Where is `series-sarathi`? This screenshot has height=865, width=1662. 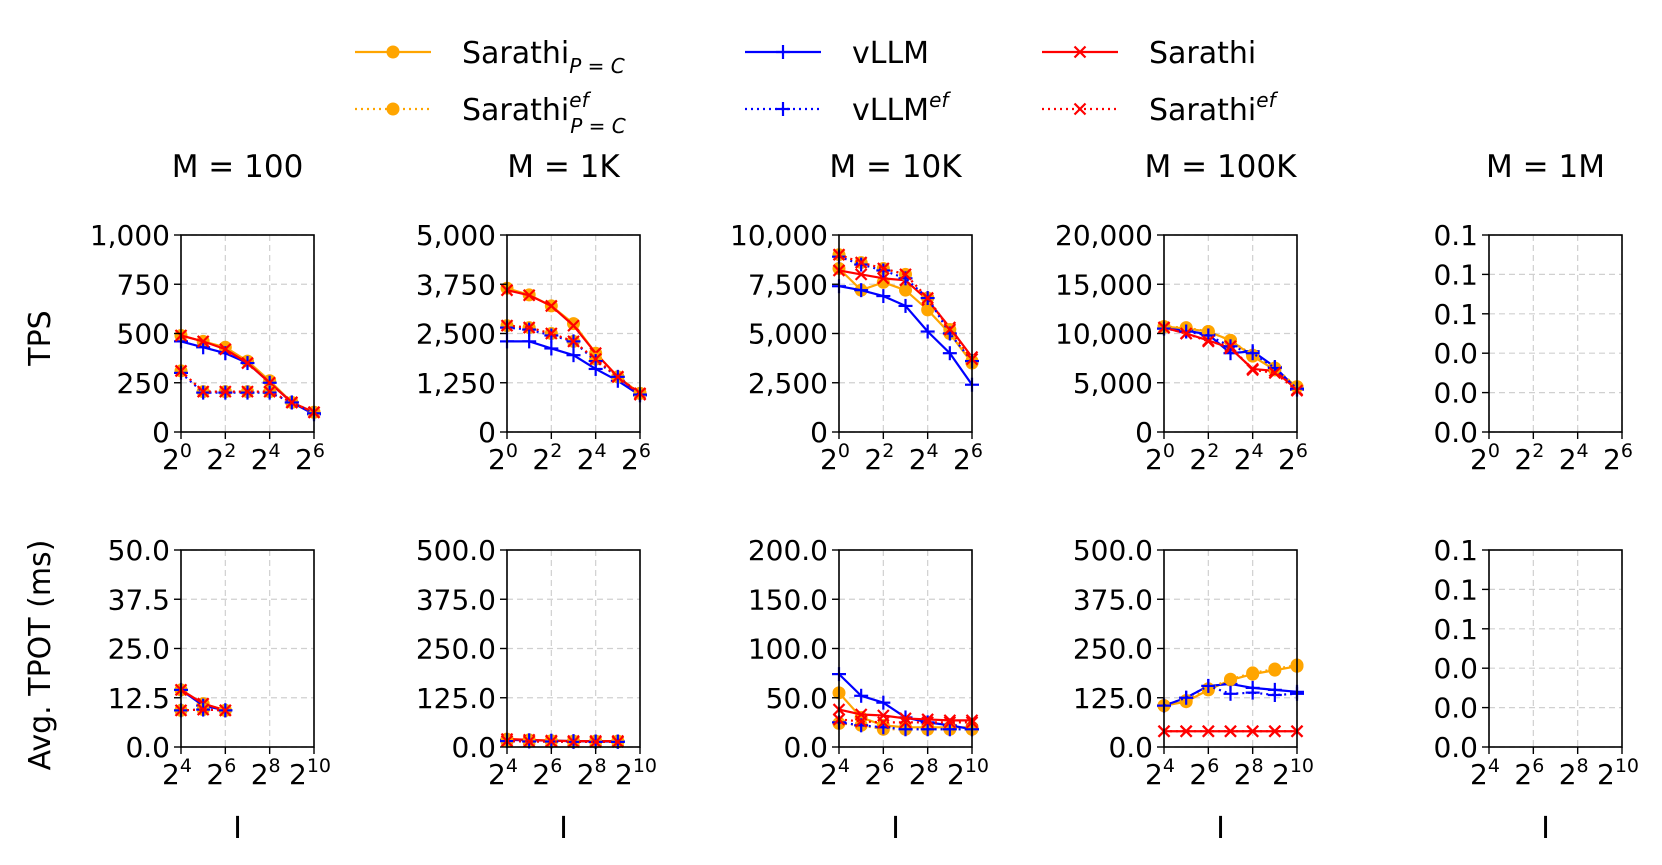 series-sarathi is located at coordinates (562, 740).